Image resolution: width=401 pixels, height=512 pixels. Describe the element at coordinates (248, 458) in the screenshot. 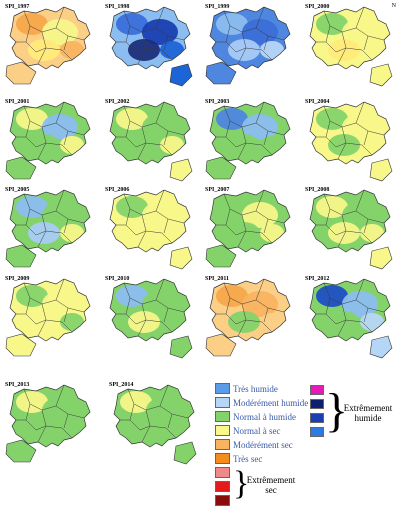

I see `legend-label: Très sec` at that location.